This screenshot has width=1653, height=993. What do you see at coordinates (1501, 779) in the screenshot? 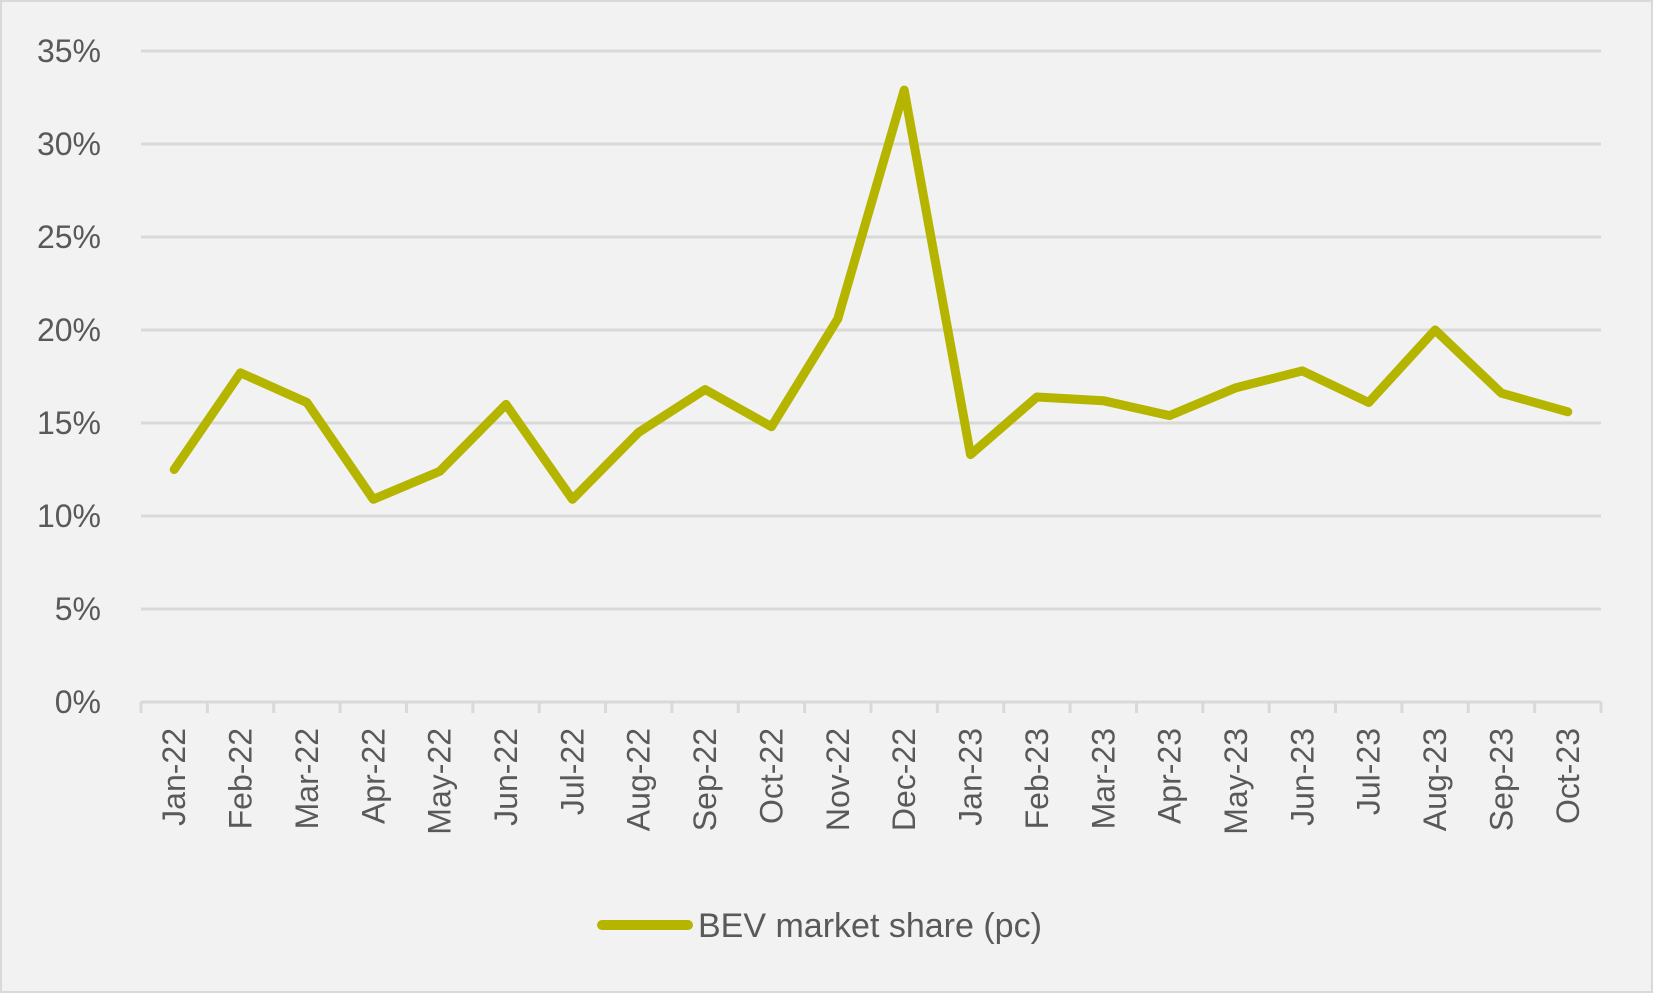
I see `x-tick-label: Sep-23` at bounding box center [1501, 779].